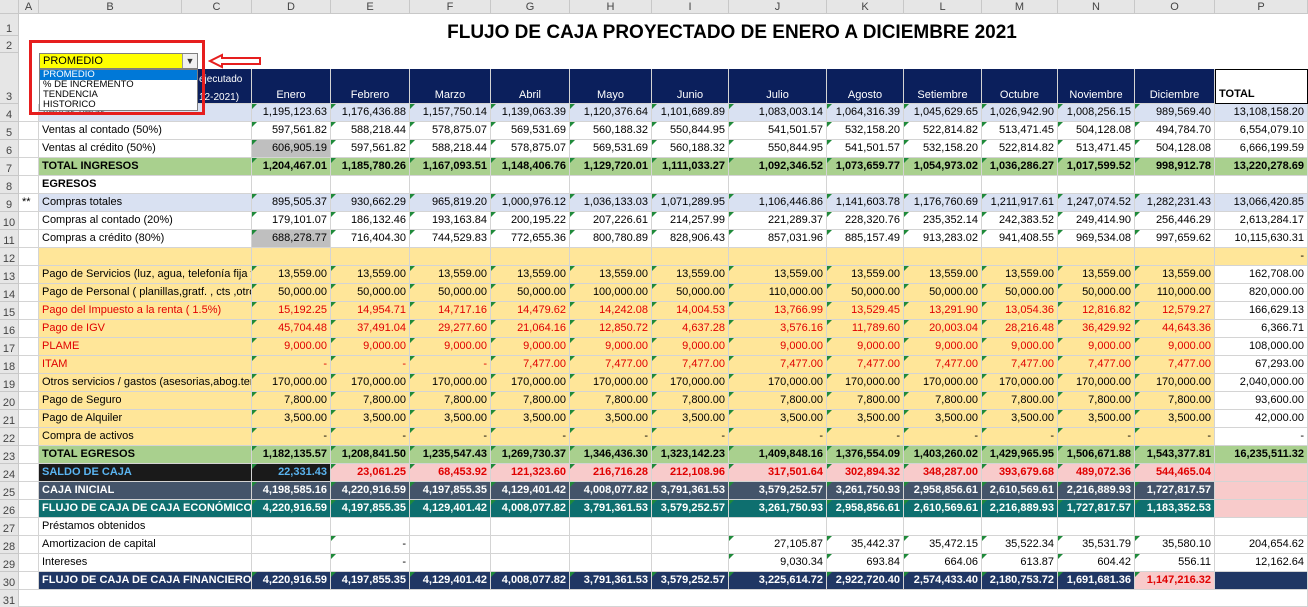 The width and height of the screenshot is (1308, 607). Describe the element at coordinates (1261, 545) in the screenshot. I see `total-cell: 204,654.62` at that location.